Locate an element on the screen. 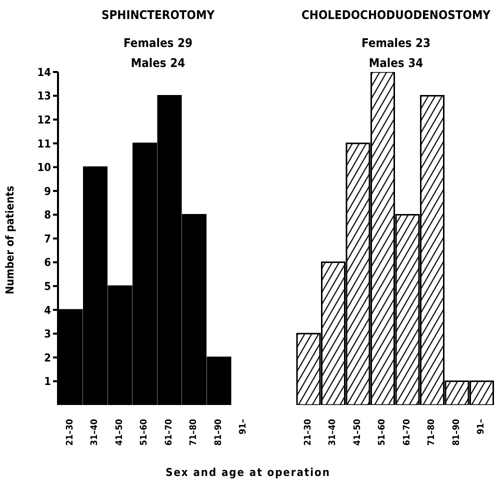 This screenshot has width=496, height=487. y-tick-label: 3 is located at coordinates (48, 334).